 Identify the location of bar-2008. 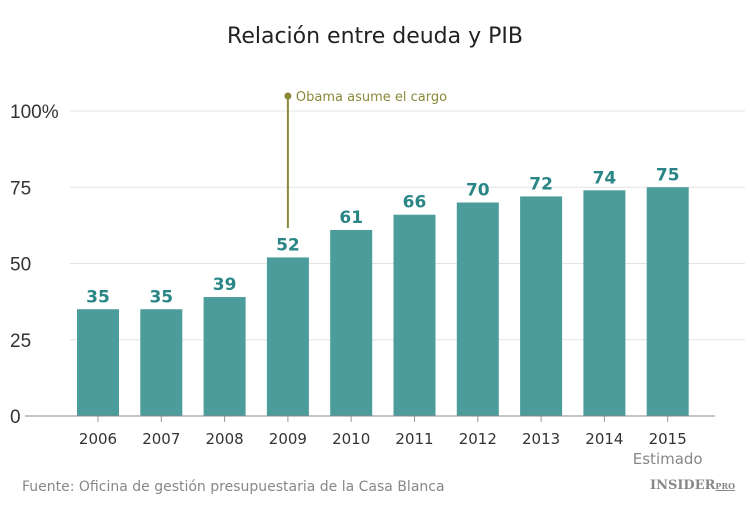
(224, 356).